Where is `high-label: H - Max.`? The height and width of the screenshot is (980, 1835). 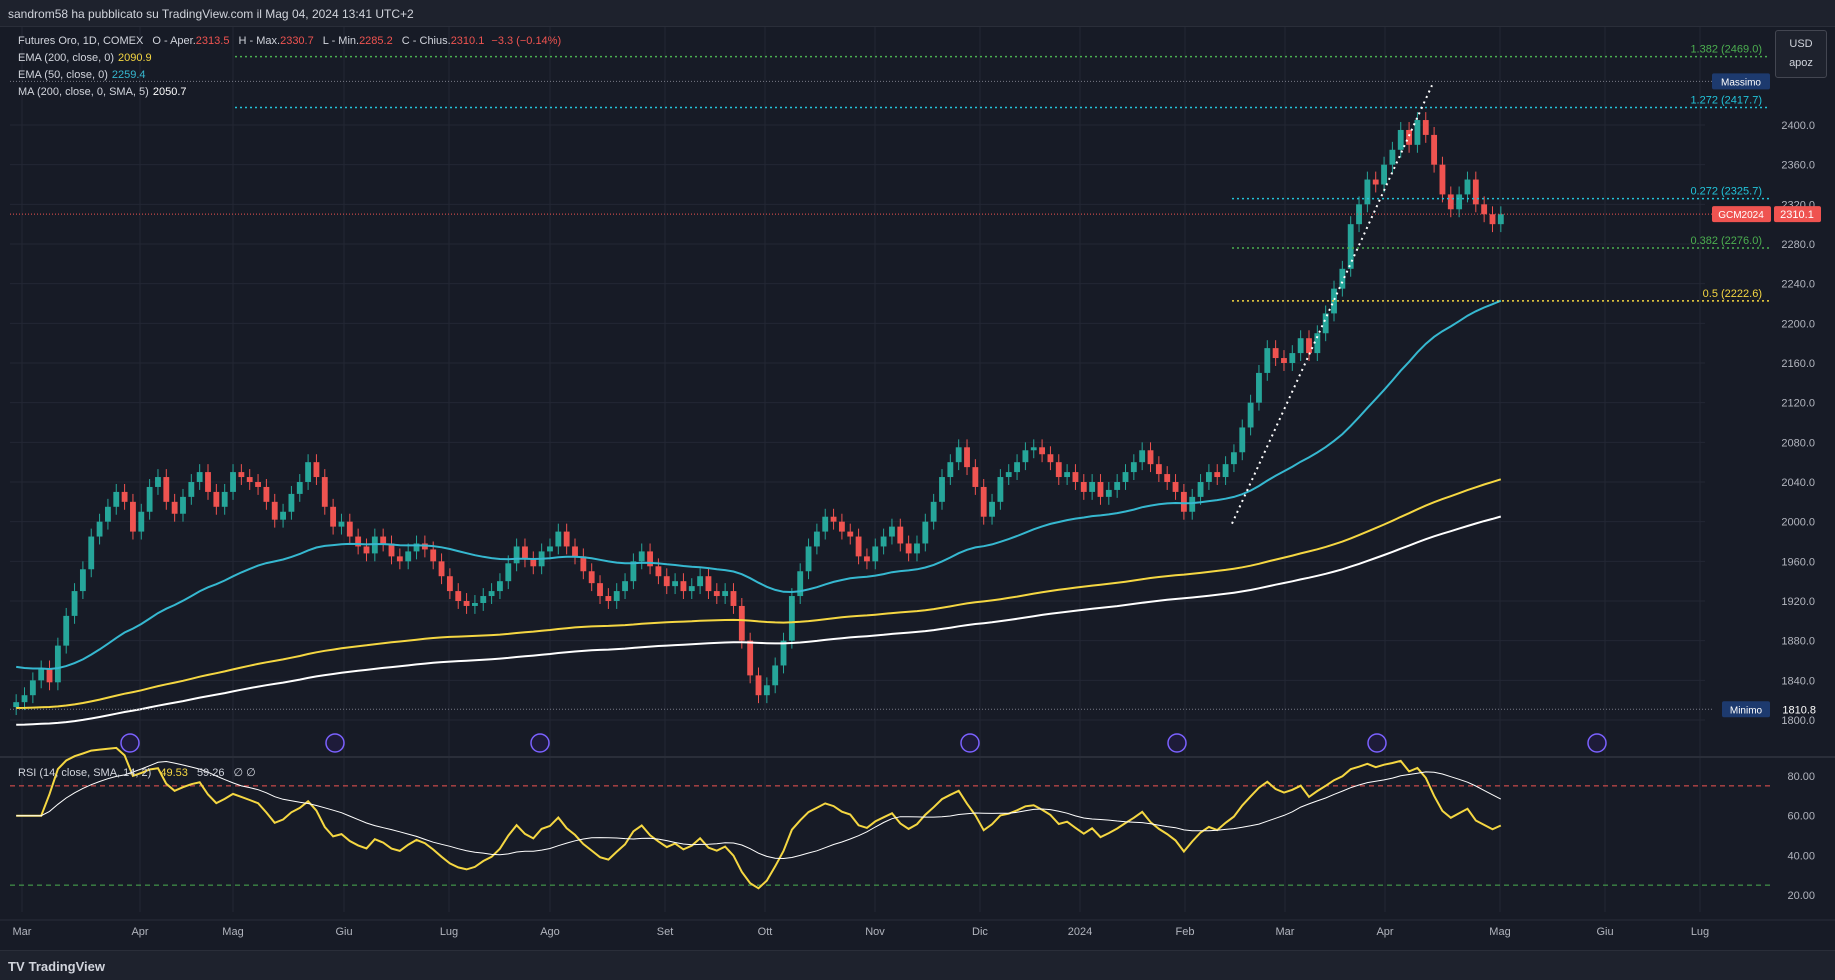 high-label: H - Max. is located at coordinates (259, 41).